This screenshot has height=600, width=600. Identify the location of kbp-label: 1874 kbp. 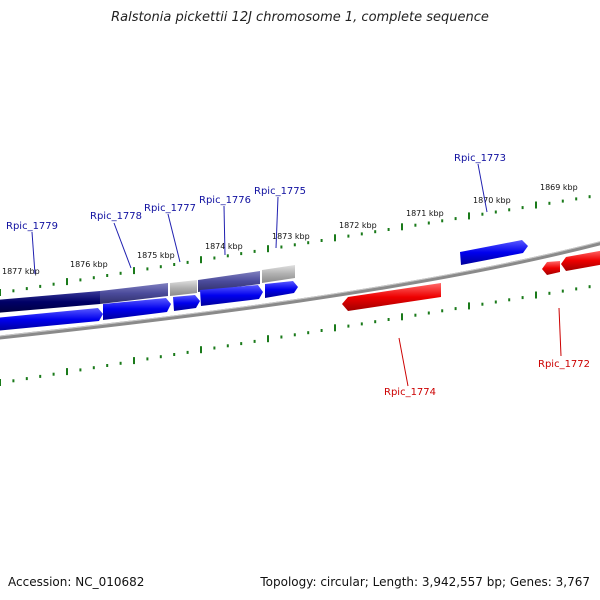
(224, 246).